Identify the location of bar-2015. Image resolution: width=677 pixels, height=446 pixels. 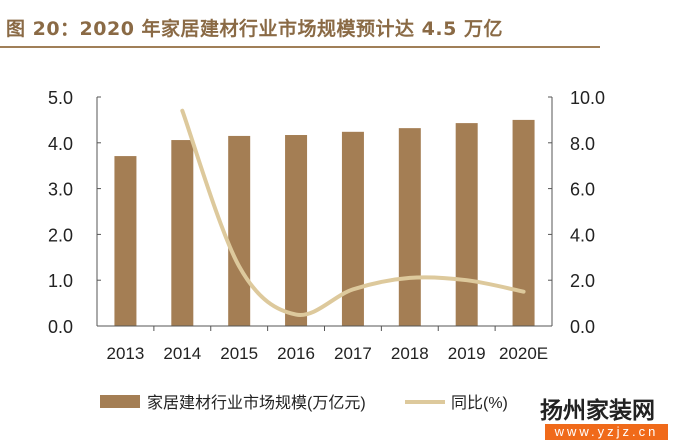
(239, 230).